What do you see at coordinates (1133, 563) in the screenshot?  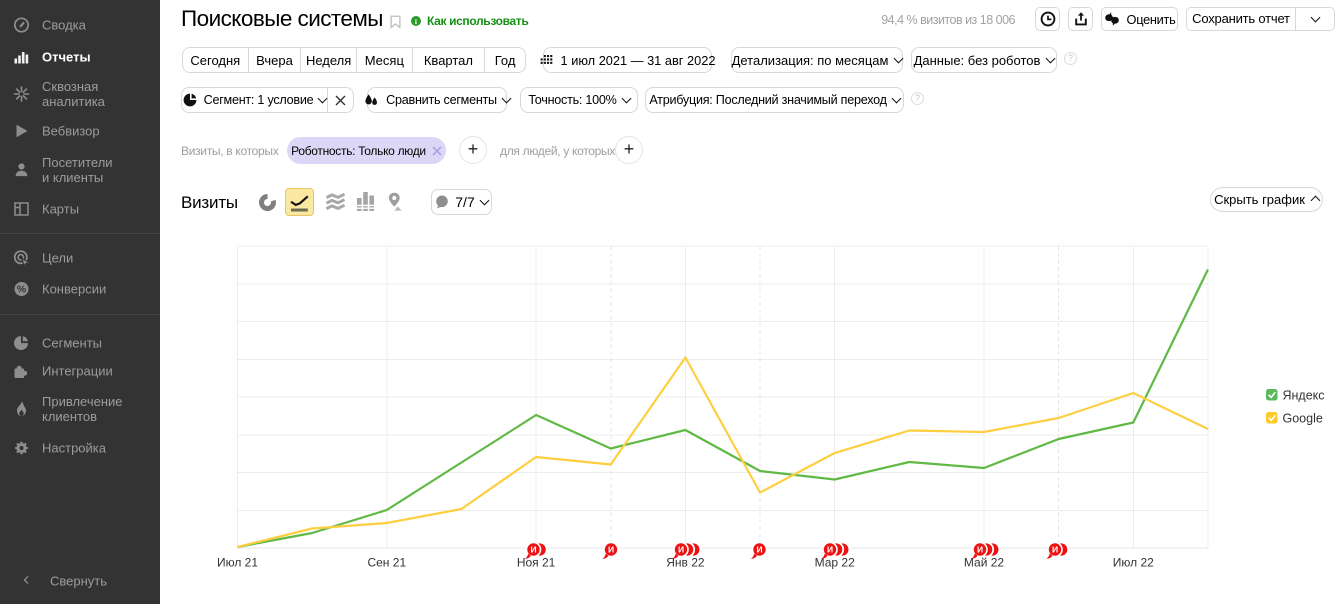 I see `svg-text: Июл 22` at bounding box center [1133, 563].